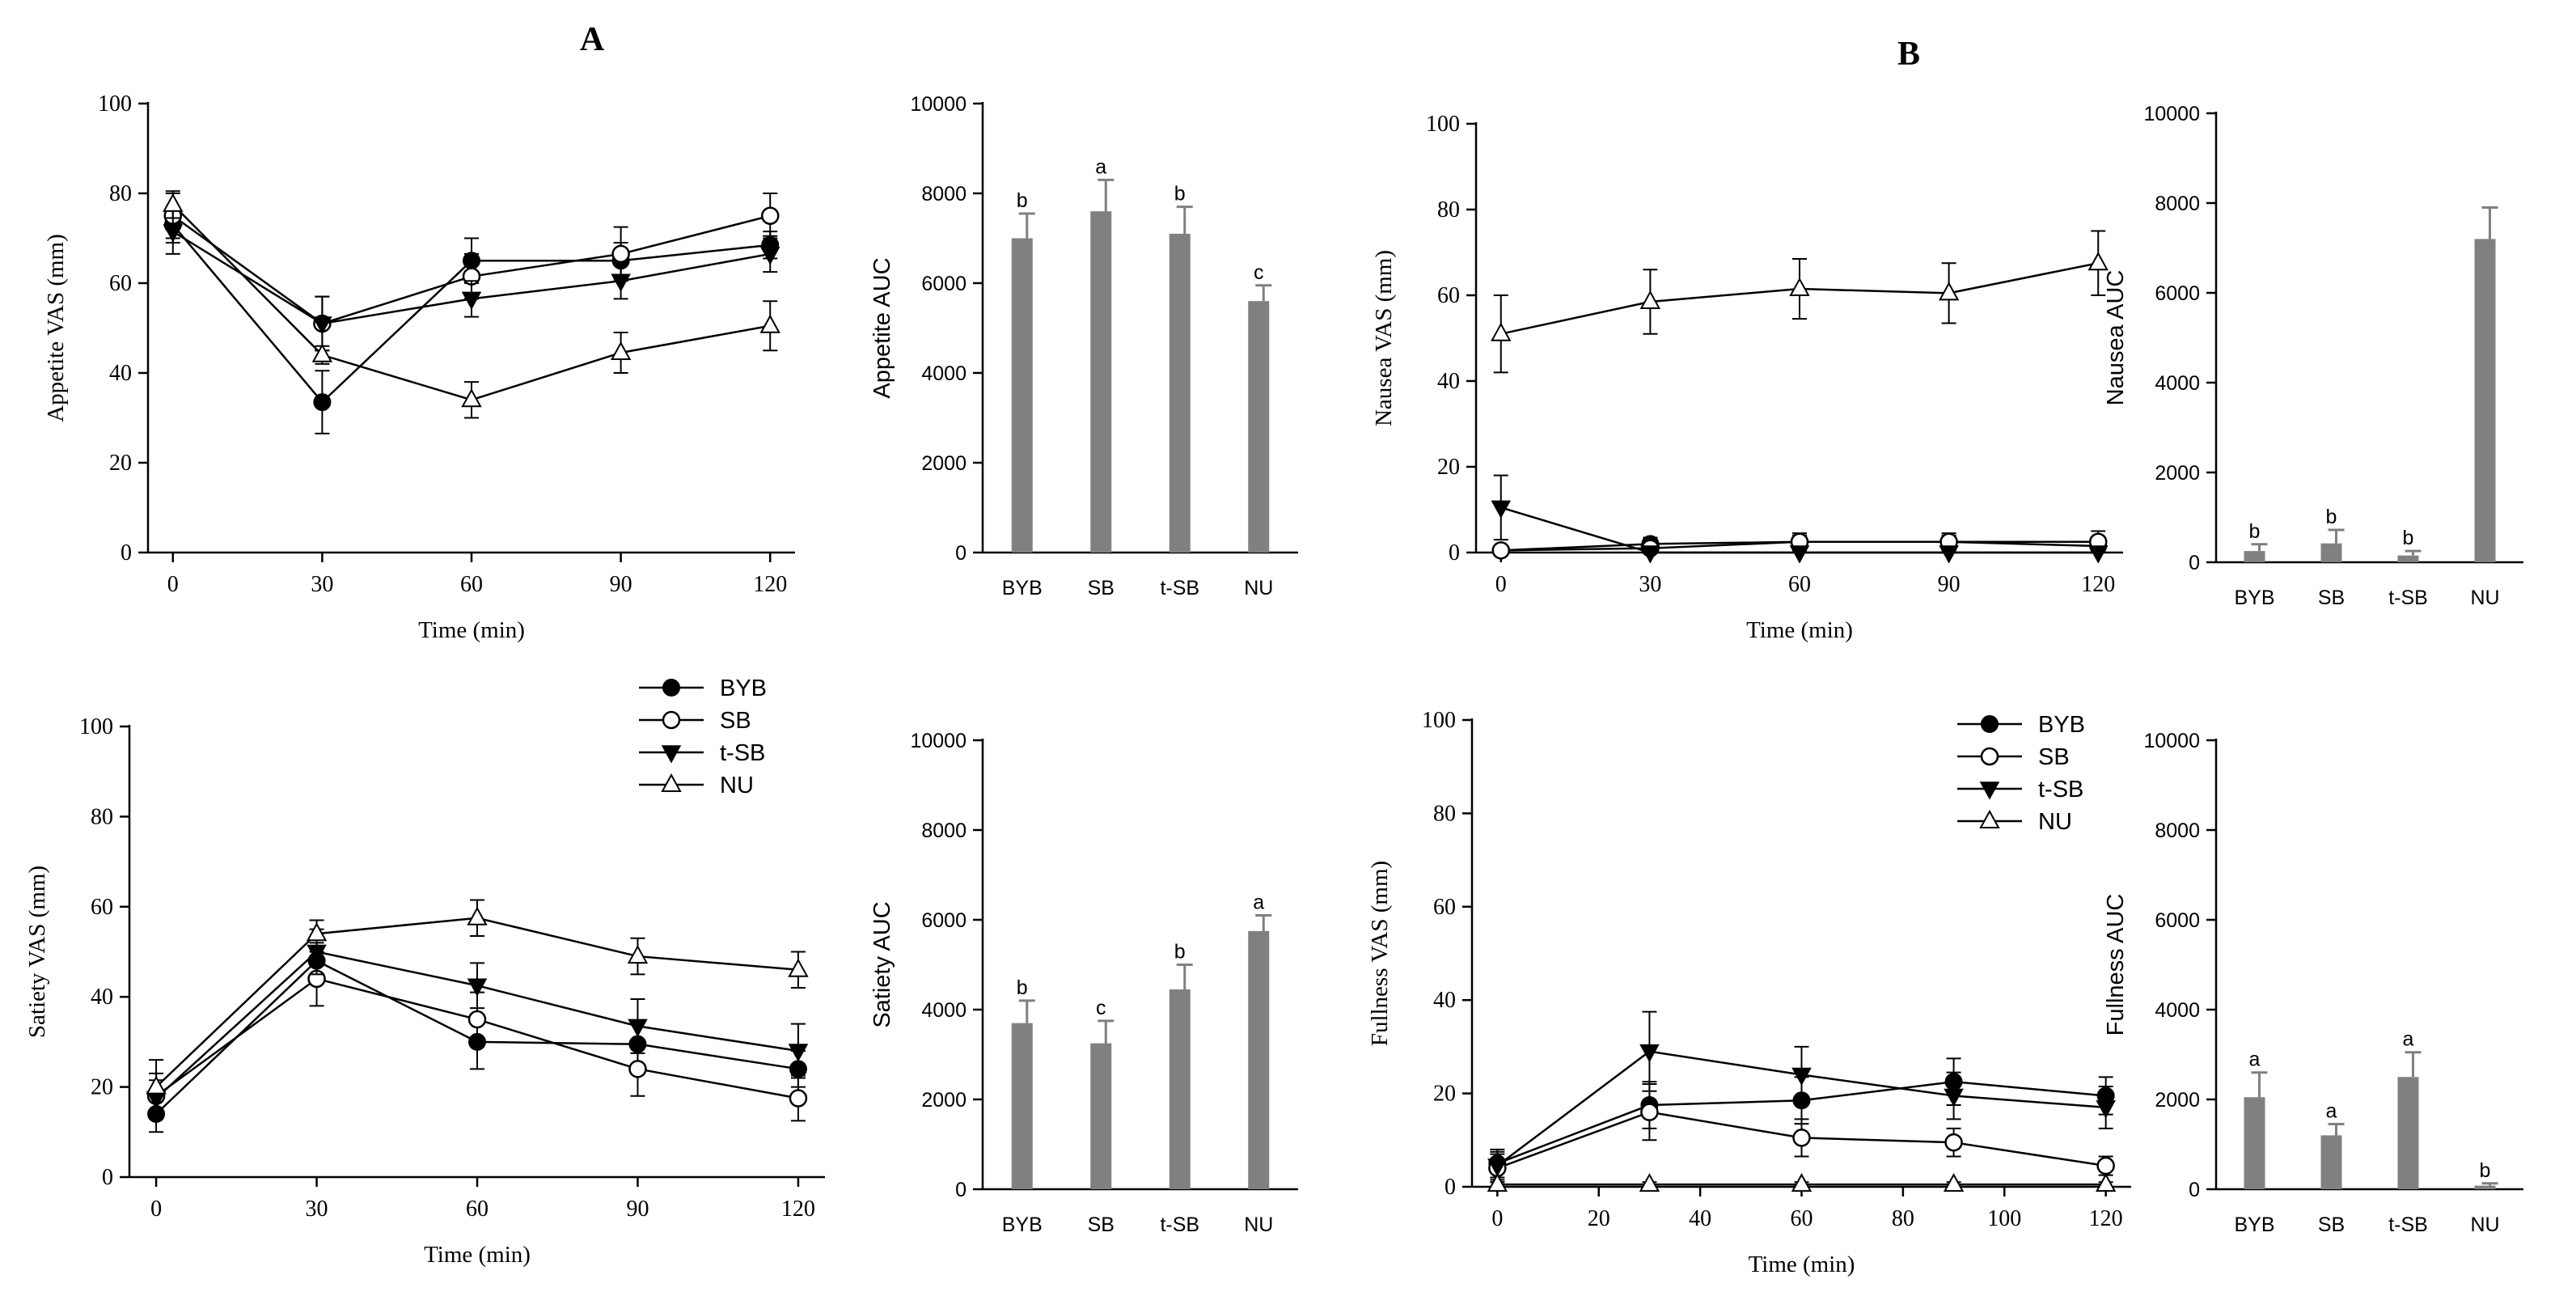 The height and width of the screenshot is (1313, 2576). Describe the element at coordinates (317, 1209) in the screenshot. I see `x-tick-label: 30` at that location.